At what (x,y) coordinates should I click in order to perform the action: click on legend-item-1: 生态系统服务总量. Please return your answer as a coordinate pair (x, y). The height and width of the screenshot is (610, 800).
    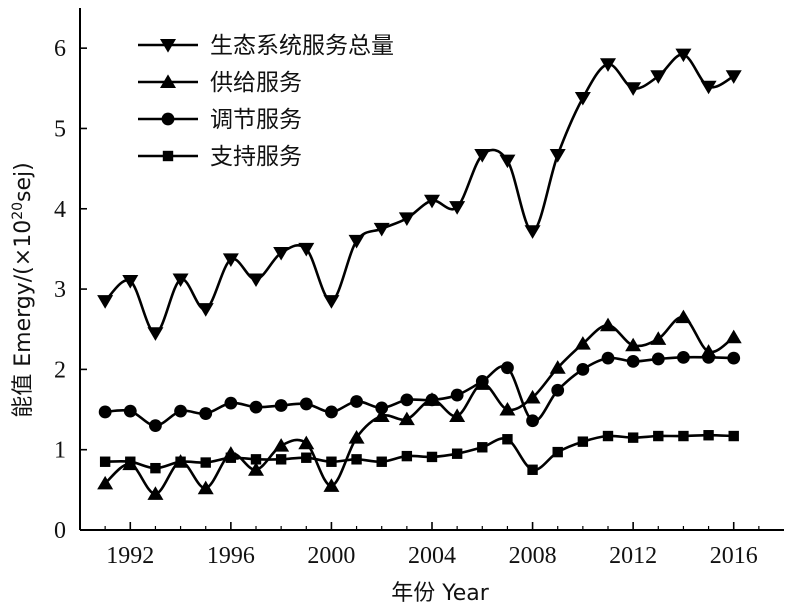
    Looking at the image, I should click on (266, 46).